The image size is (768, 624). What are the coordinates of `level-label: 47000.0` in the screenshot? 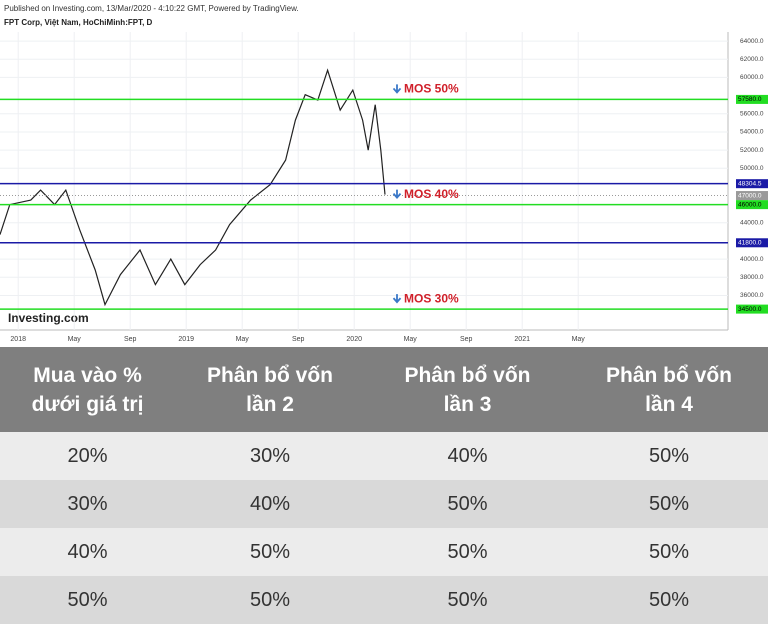 It's located at (750, 195).